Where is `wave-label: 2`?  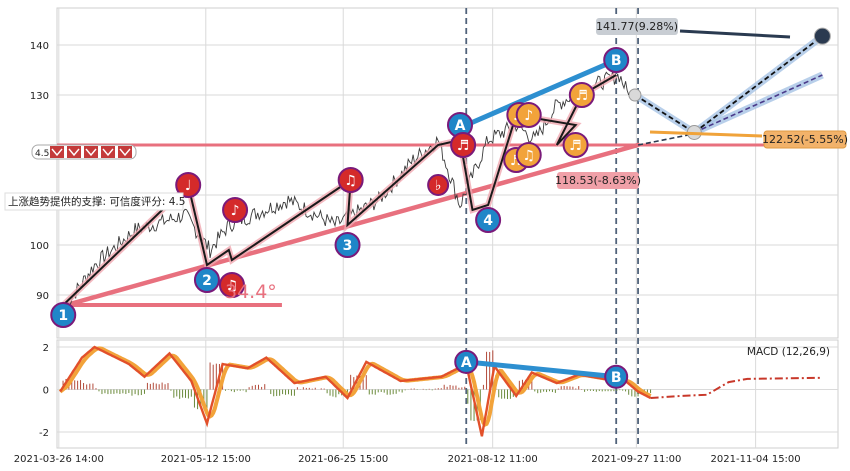 wave-label: 2 is located at coordinates (207, 281).